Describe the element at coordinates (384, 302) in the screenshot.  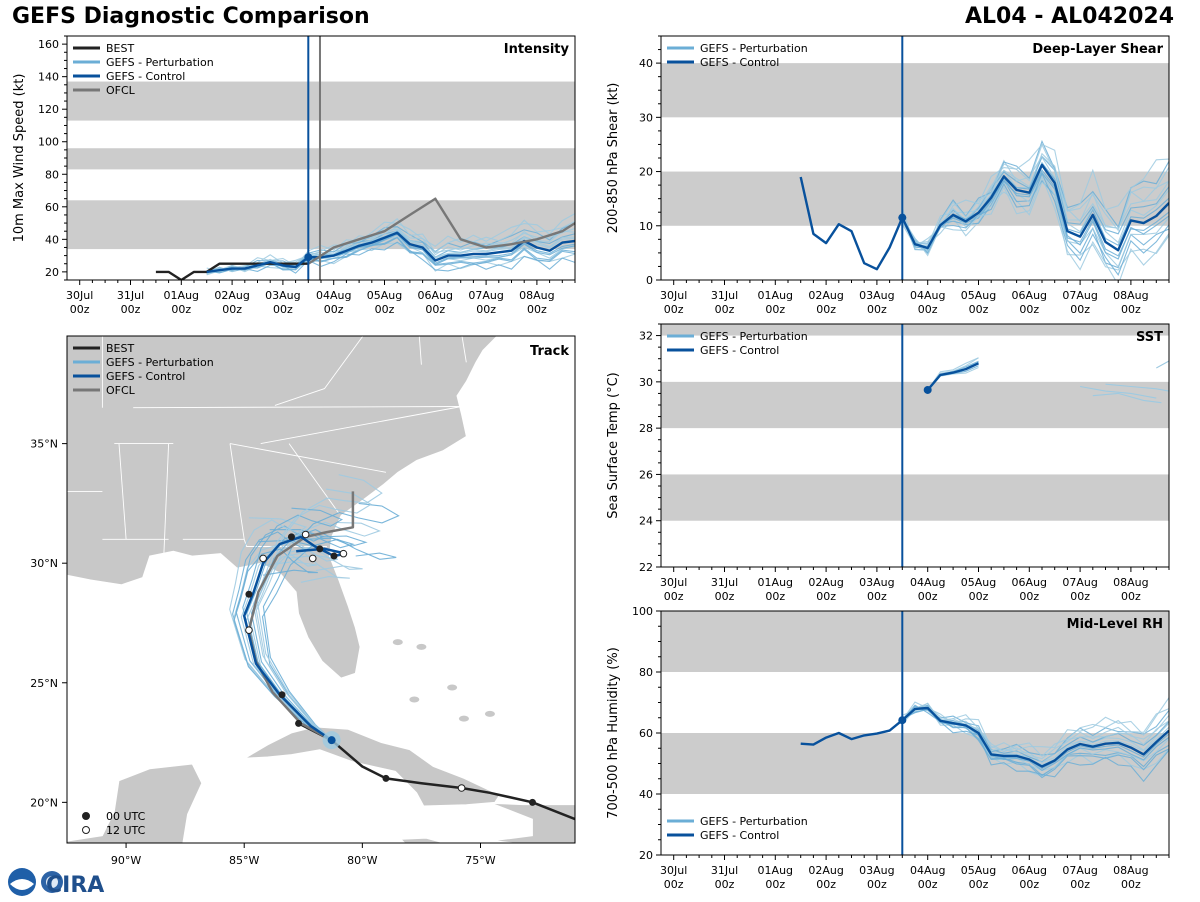
I see `intensity-xtick-label: 05Aug 00z` at that location.